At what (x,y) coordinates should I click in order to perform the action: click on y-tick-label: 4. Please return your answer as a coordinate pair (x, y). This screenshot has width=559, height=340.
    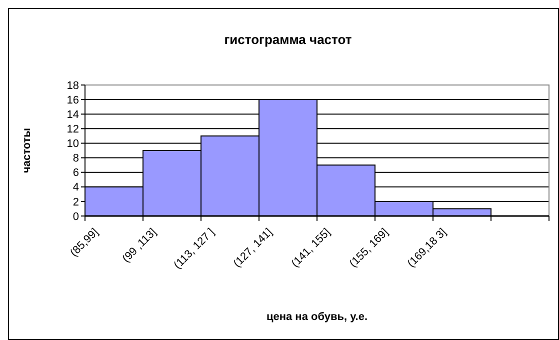
    Looking at the image, I should click on (75, 188).